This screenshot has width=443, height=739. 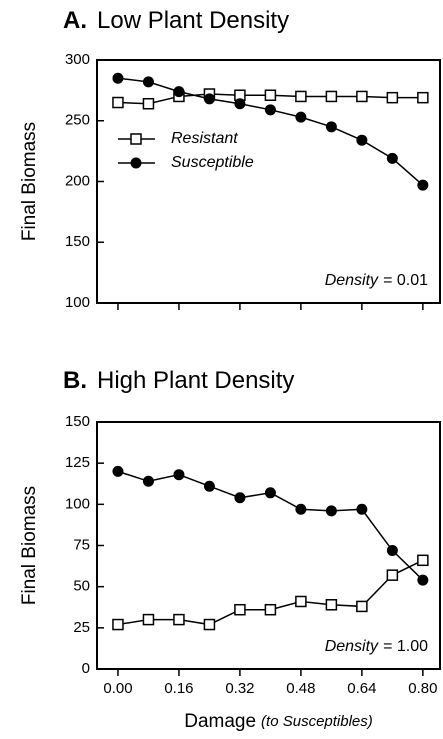 I want to click on y-tick-label: 200, so click(x=77, y=180).